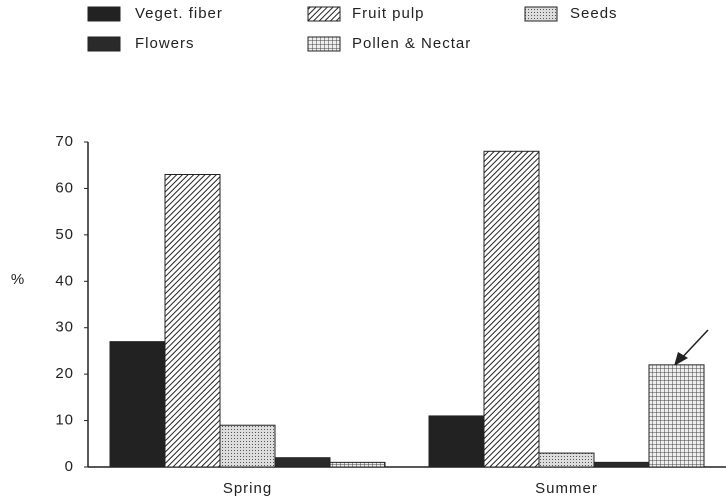  I want to click on x-tick-label: Summer, so click(566, 488).